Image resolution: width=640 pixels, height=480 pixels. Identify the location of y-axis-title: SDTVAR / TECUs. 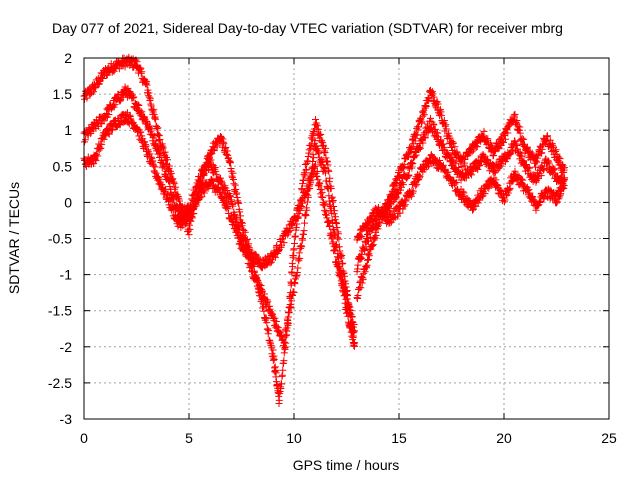
(14, 238).